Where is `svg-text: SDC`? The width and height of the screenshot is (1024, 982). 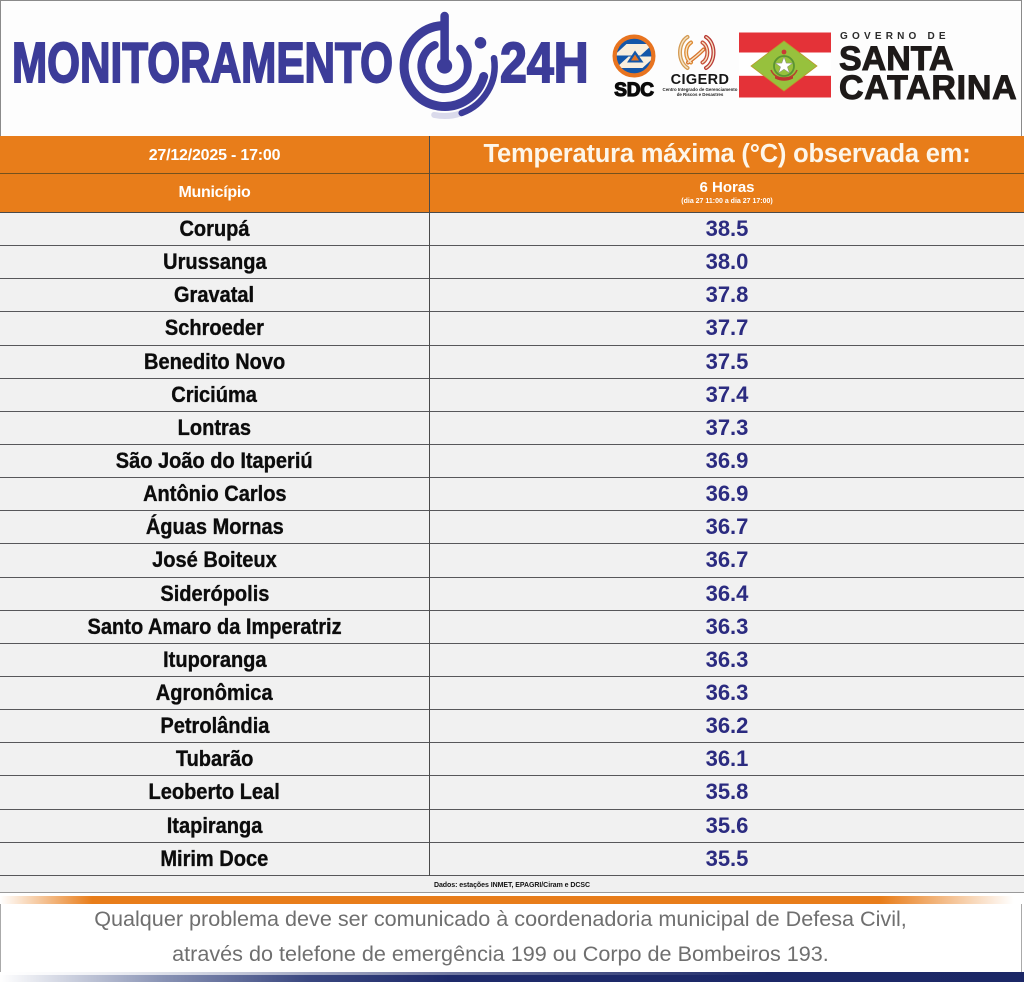
svg-text: SDC is located at coordinates (634, 90).